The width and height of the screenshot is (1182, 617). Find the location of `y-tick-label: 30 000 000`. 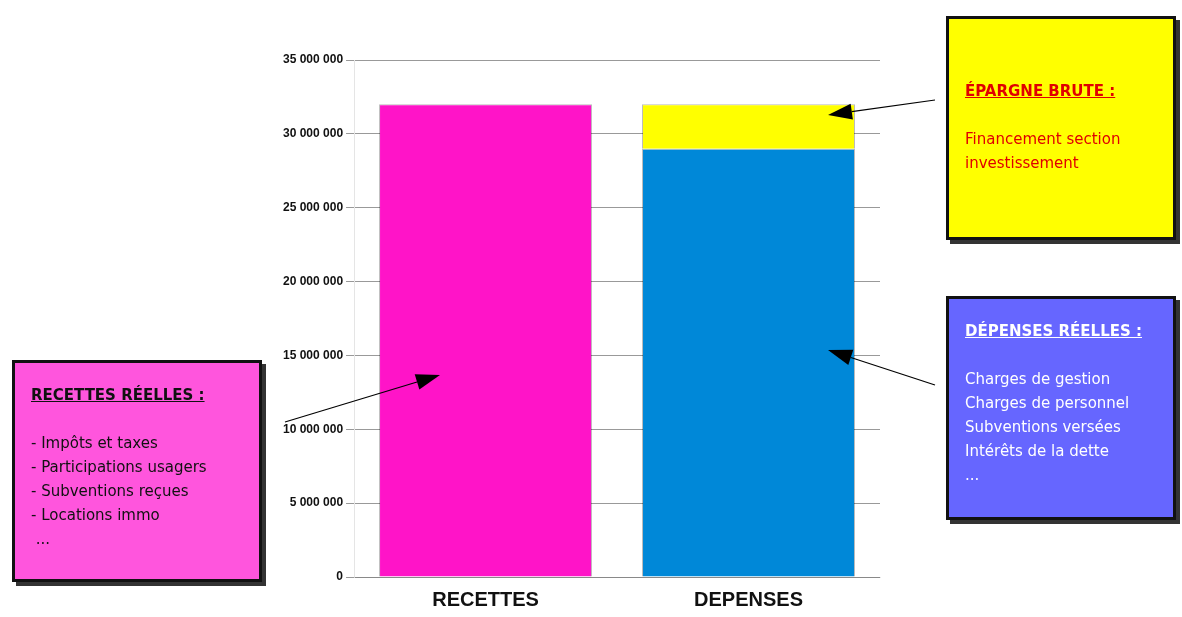

y-tick-label: 30 000 000 is located at coordinates (313, 133).